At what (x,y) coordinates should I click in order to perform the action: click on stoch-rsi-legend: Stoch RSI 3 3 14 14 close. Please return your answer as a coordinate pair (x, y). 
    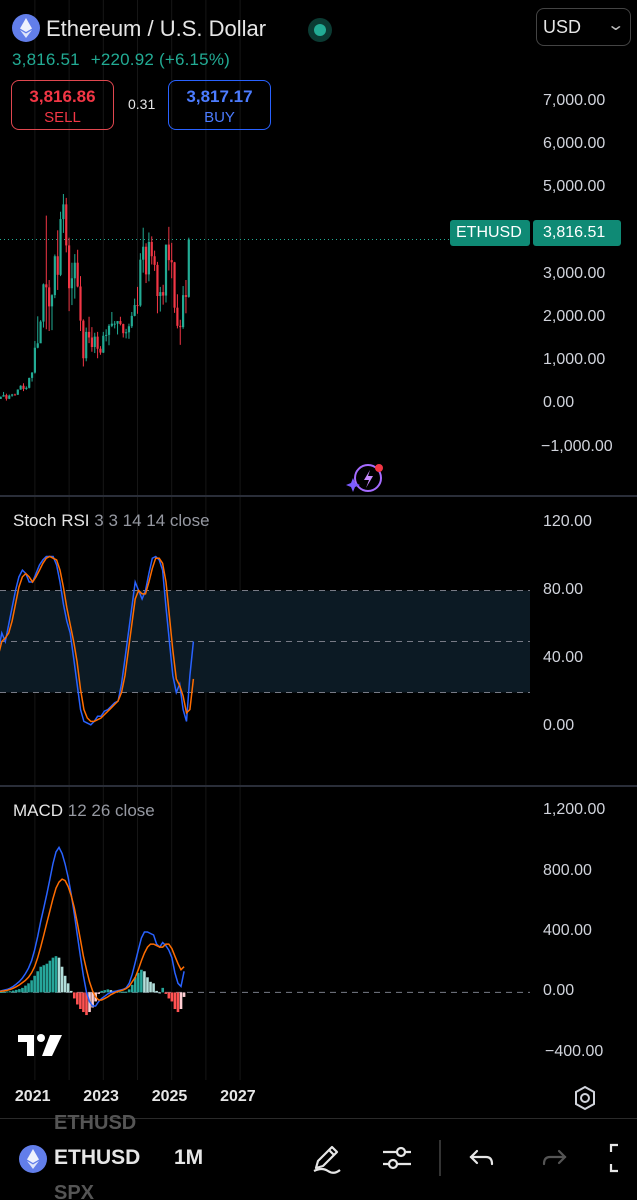
    Looking at the image, I should click on (111, 521).